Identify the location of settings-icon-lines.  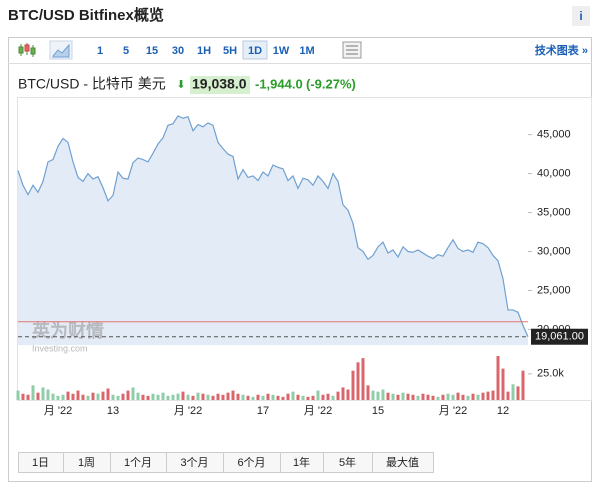
(352, 50).